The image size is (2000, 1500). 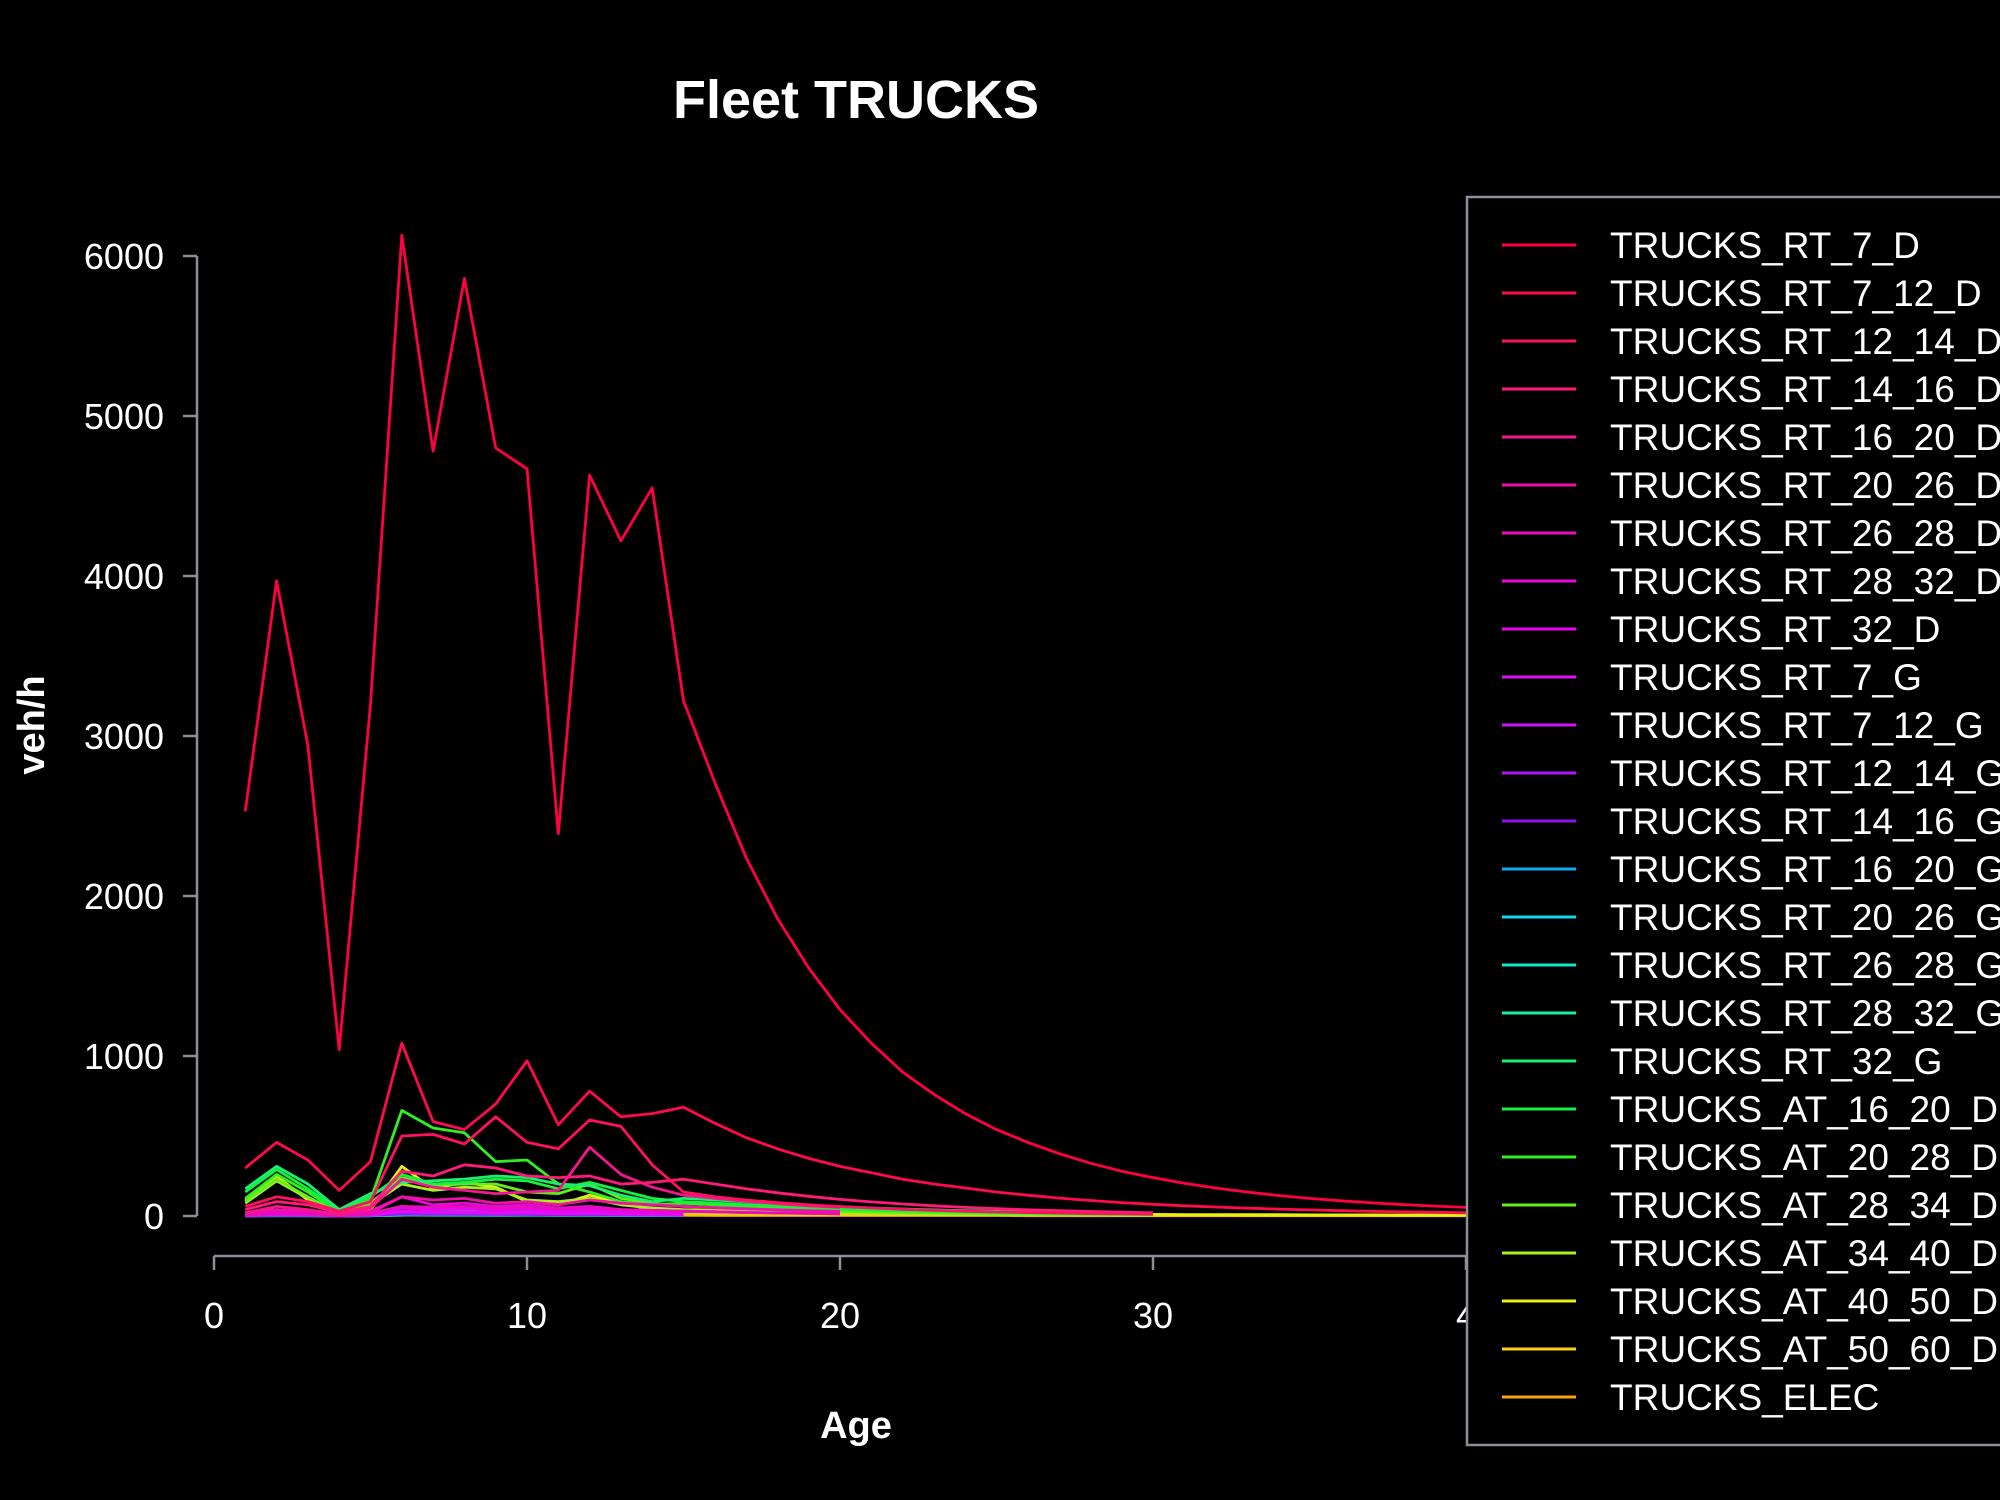 I want to click on legend-label: TRUCKS_RT_26_28_G, so click(x=1805, y=965).